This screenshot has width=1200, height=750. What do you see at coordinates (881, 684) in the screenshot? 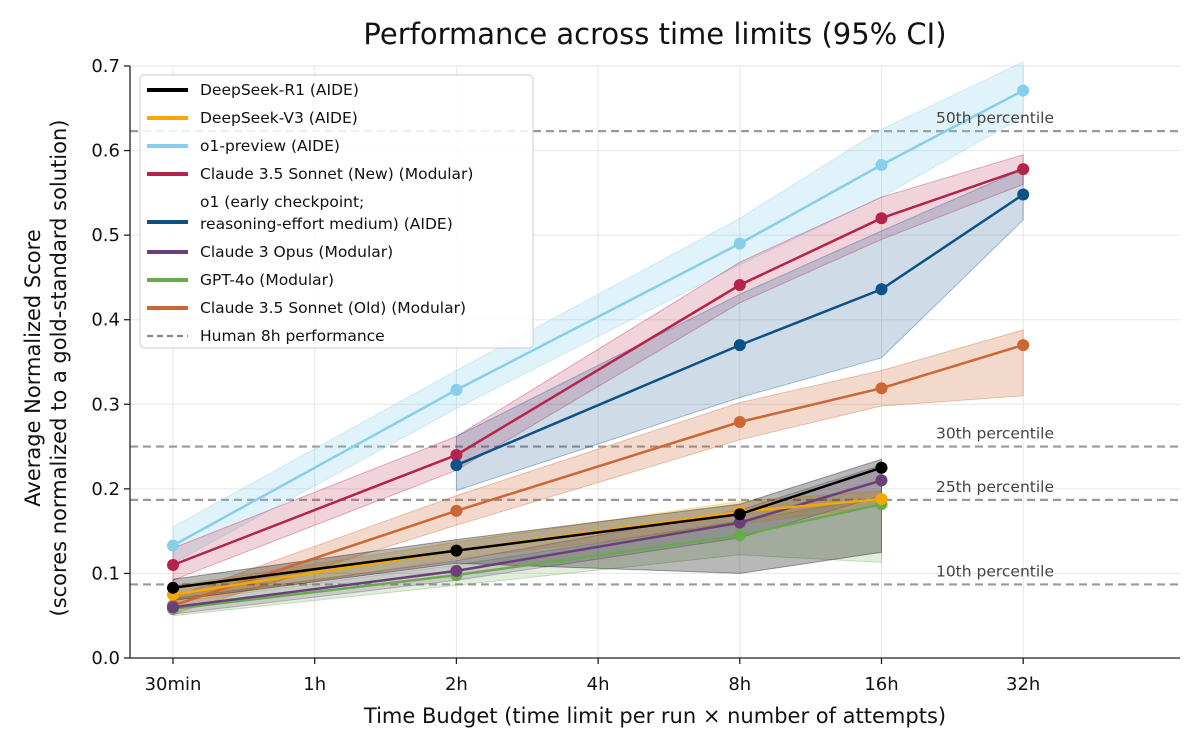
I see `x-tick-label: 16h` at bounding box center [881, 684].